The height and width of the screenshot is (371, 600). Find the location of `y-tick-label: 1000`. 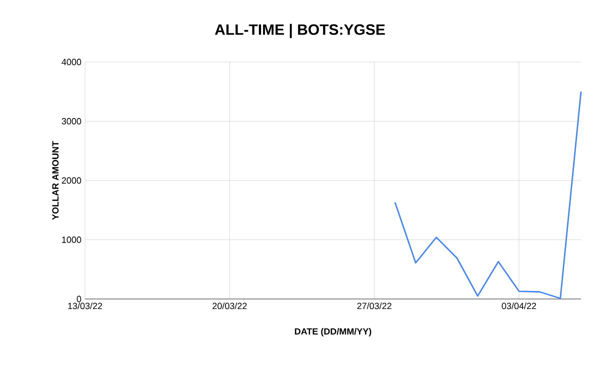

y-tick-label: 1000 is located at coordinates (72, 239).